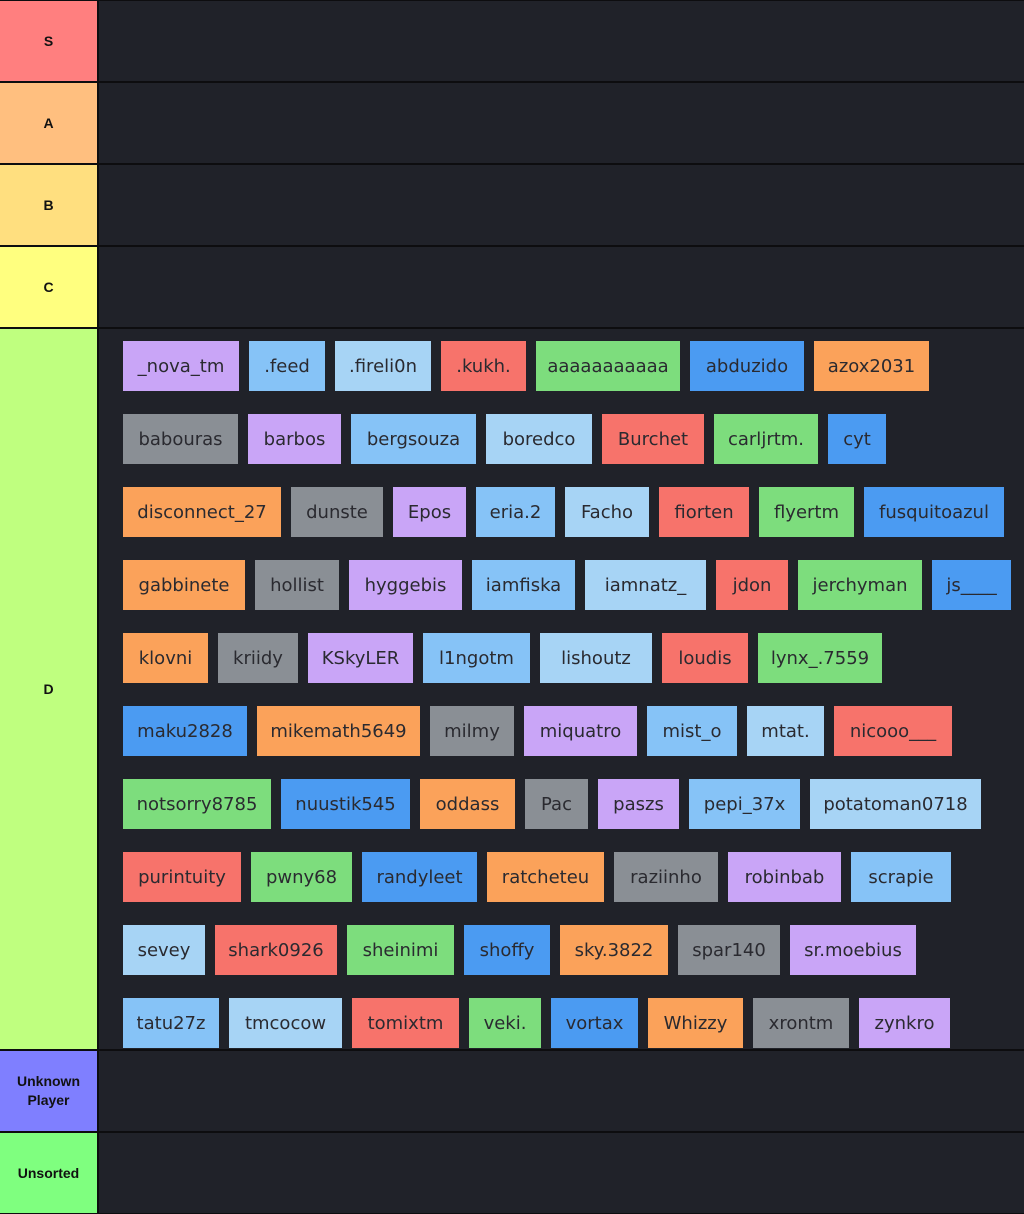 This screenshot has width=1024, height=1214. What do you see at coordinates (871, 366) in the screenshot?
I see `player-chip: azox2031` at bounding box center [871, 366].